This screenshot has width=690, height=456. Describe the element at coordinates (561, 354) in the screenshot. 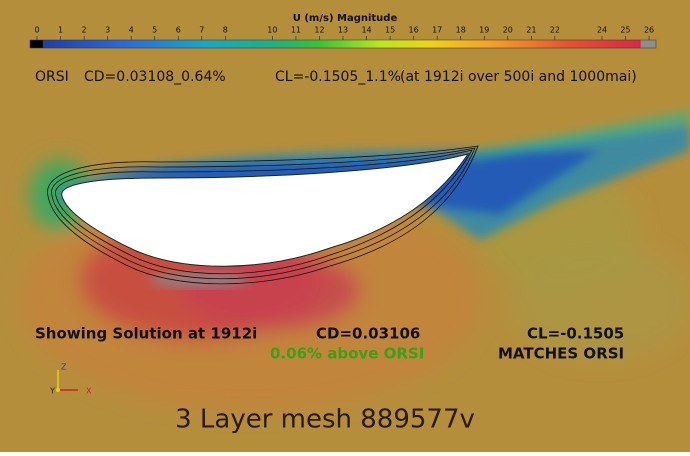

I see `solution-cl-compare: MATCHES ORSI` at that location.